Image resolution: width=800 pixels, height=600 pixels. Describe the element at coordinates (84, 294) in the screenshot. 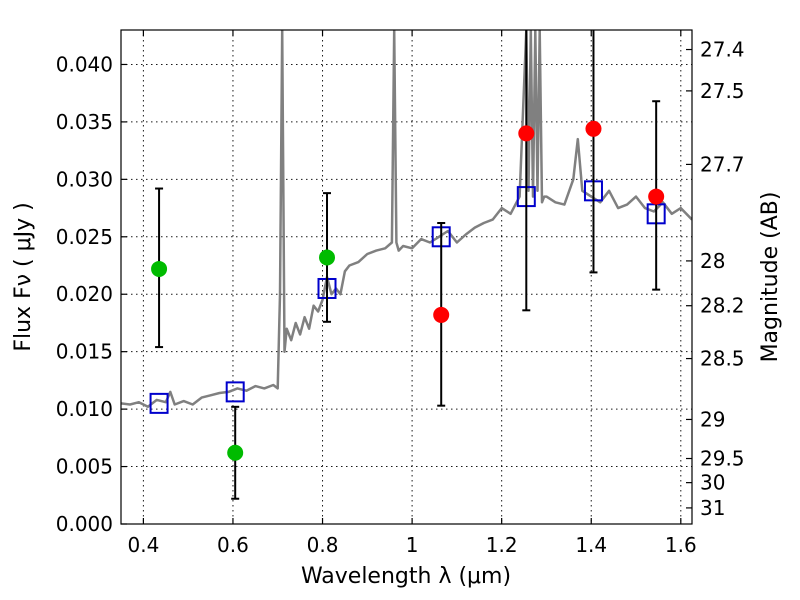

I see `y-tick-label: 0.020` at that location.